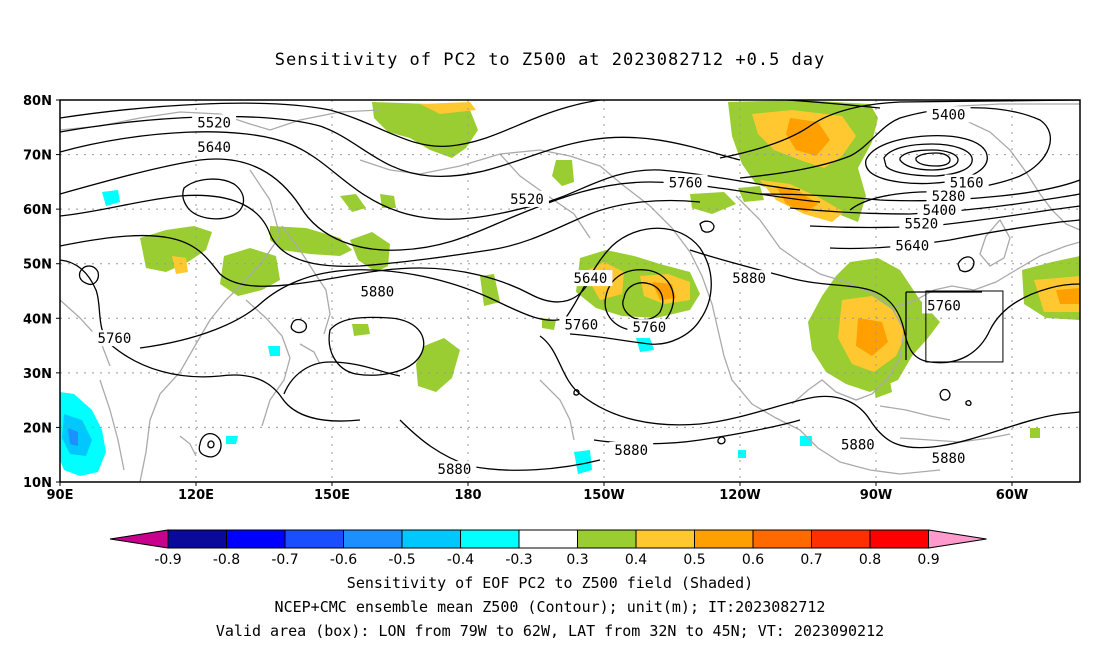 The image size is (1100, 650). Describe the element at coordinates (37, 483) in the screenshot. I see `lat-label: 10N` at that location.